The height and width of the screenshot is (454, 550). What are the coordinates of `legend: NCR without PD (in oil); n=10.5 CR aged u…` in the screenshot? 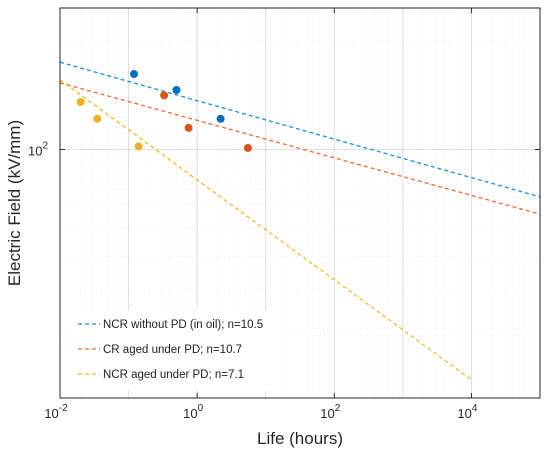 It's located at (177, 350).